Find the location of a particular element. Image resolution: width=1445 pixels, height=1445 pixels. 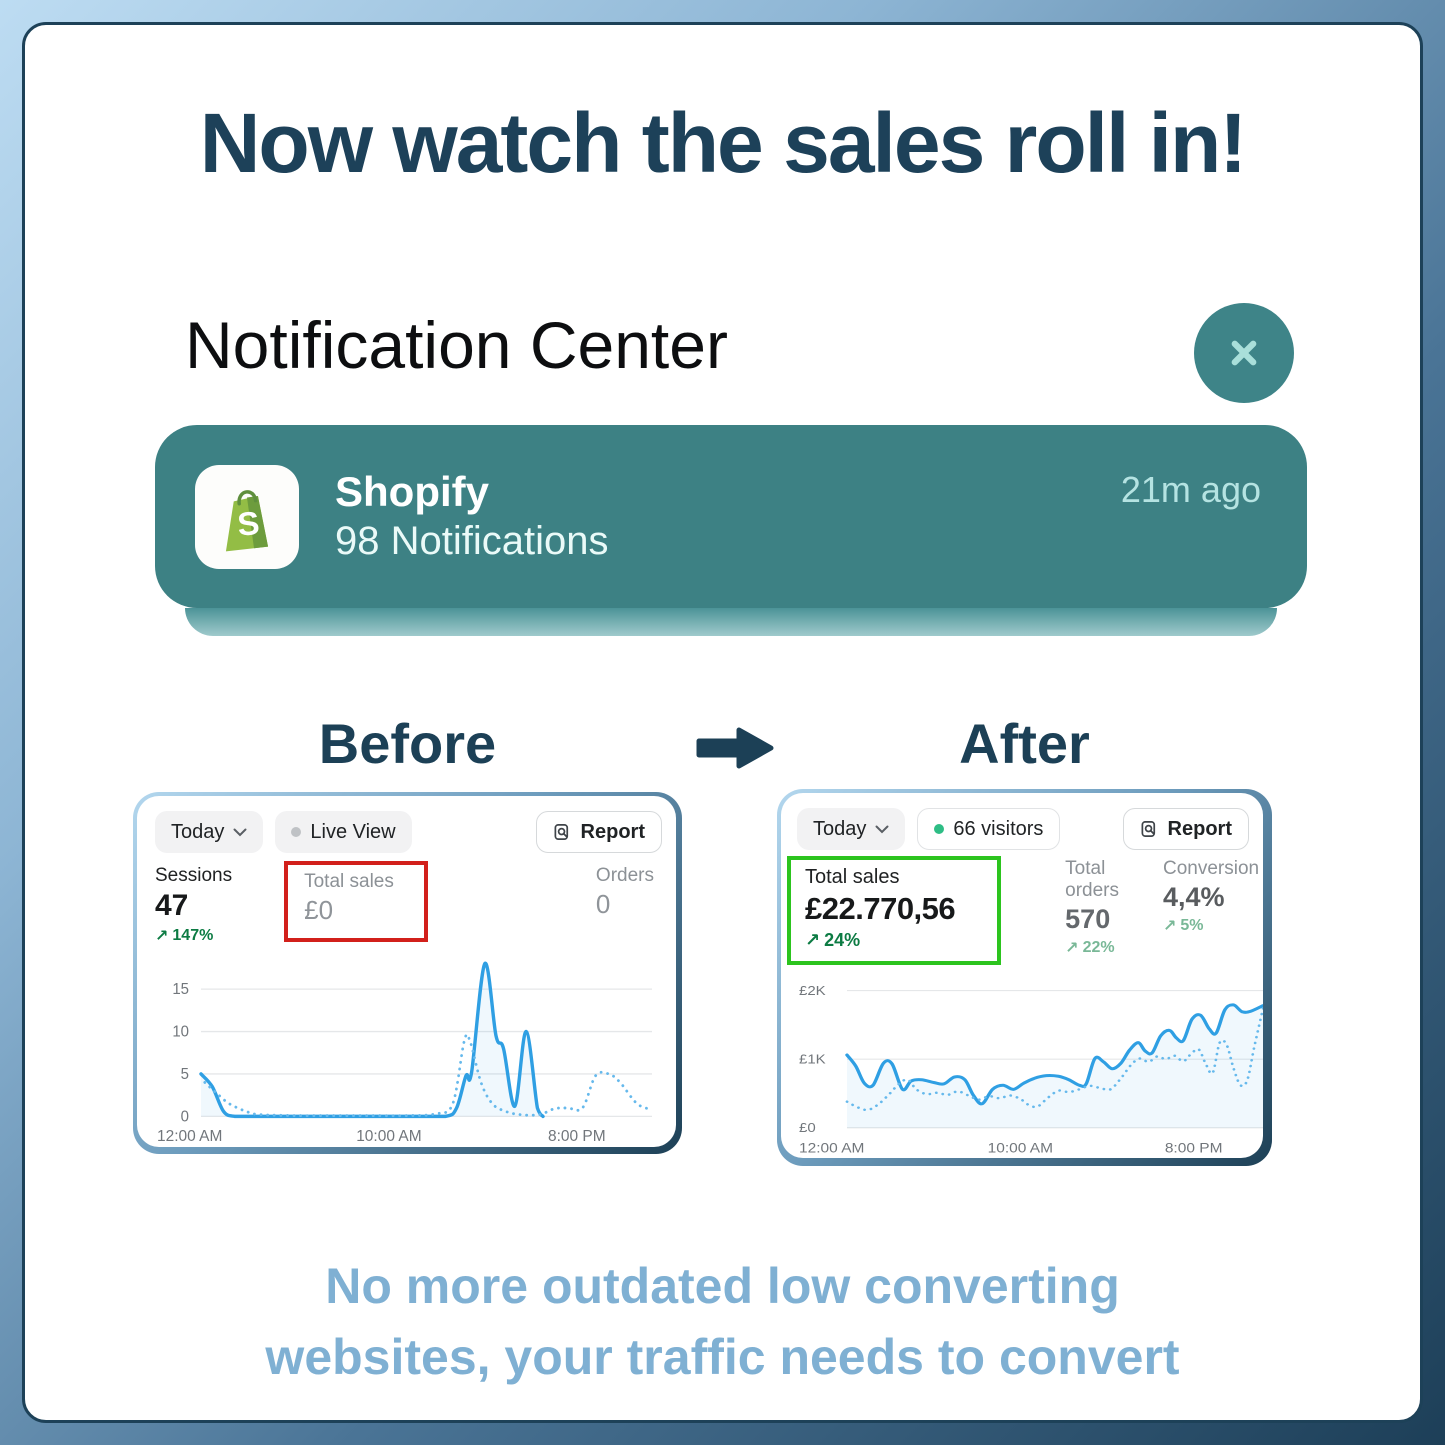

orders-label: Orders is located at coordinates (624, 875).